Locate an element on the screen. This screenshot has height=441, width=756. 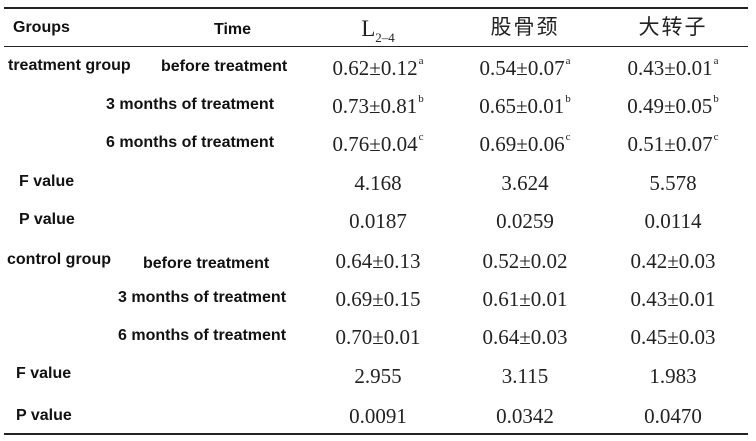
l2-4-cell: 0.76±0.04c is located at coordinates (378, 143).